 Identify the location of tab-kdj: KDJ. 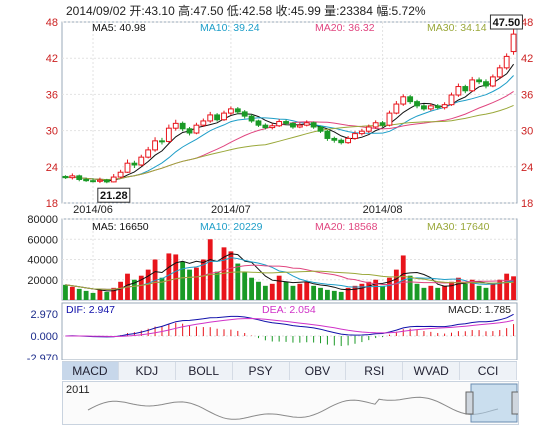
(147, 371).